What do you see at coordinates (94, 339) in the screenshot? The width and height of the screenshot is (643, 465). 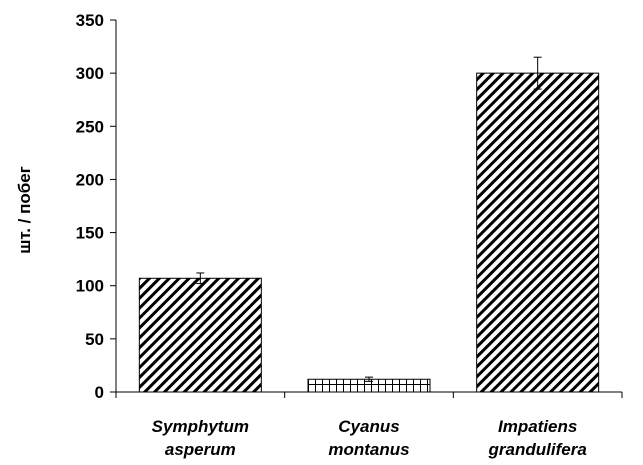 I see `y-tick-label: 50` at bounding box center [94, 339].